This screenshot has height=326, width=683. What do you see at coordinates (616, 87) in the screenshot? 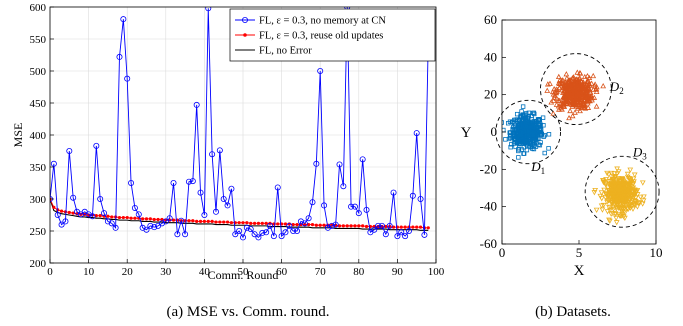
I see `cluster-label: D2` at bounding box center [616, 87].